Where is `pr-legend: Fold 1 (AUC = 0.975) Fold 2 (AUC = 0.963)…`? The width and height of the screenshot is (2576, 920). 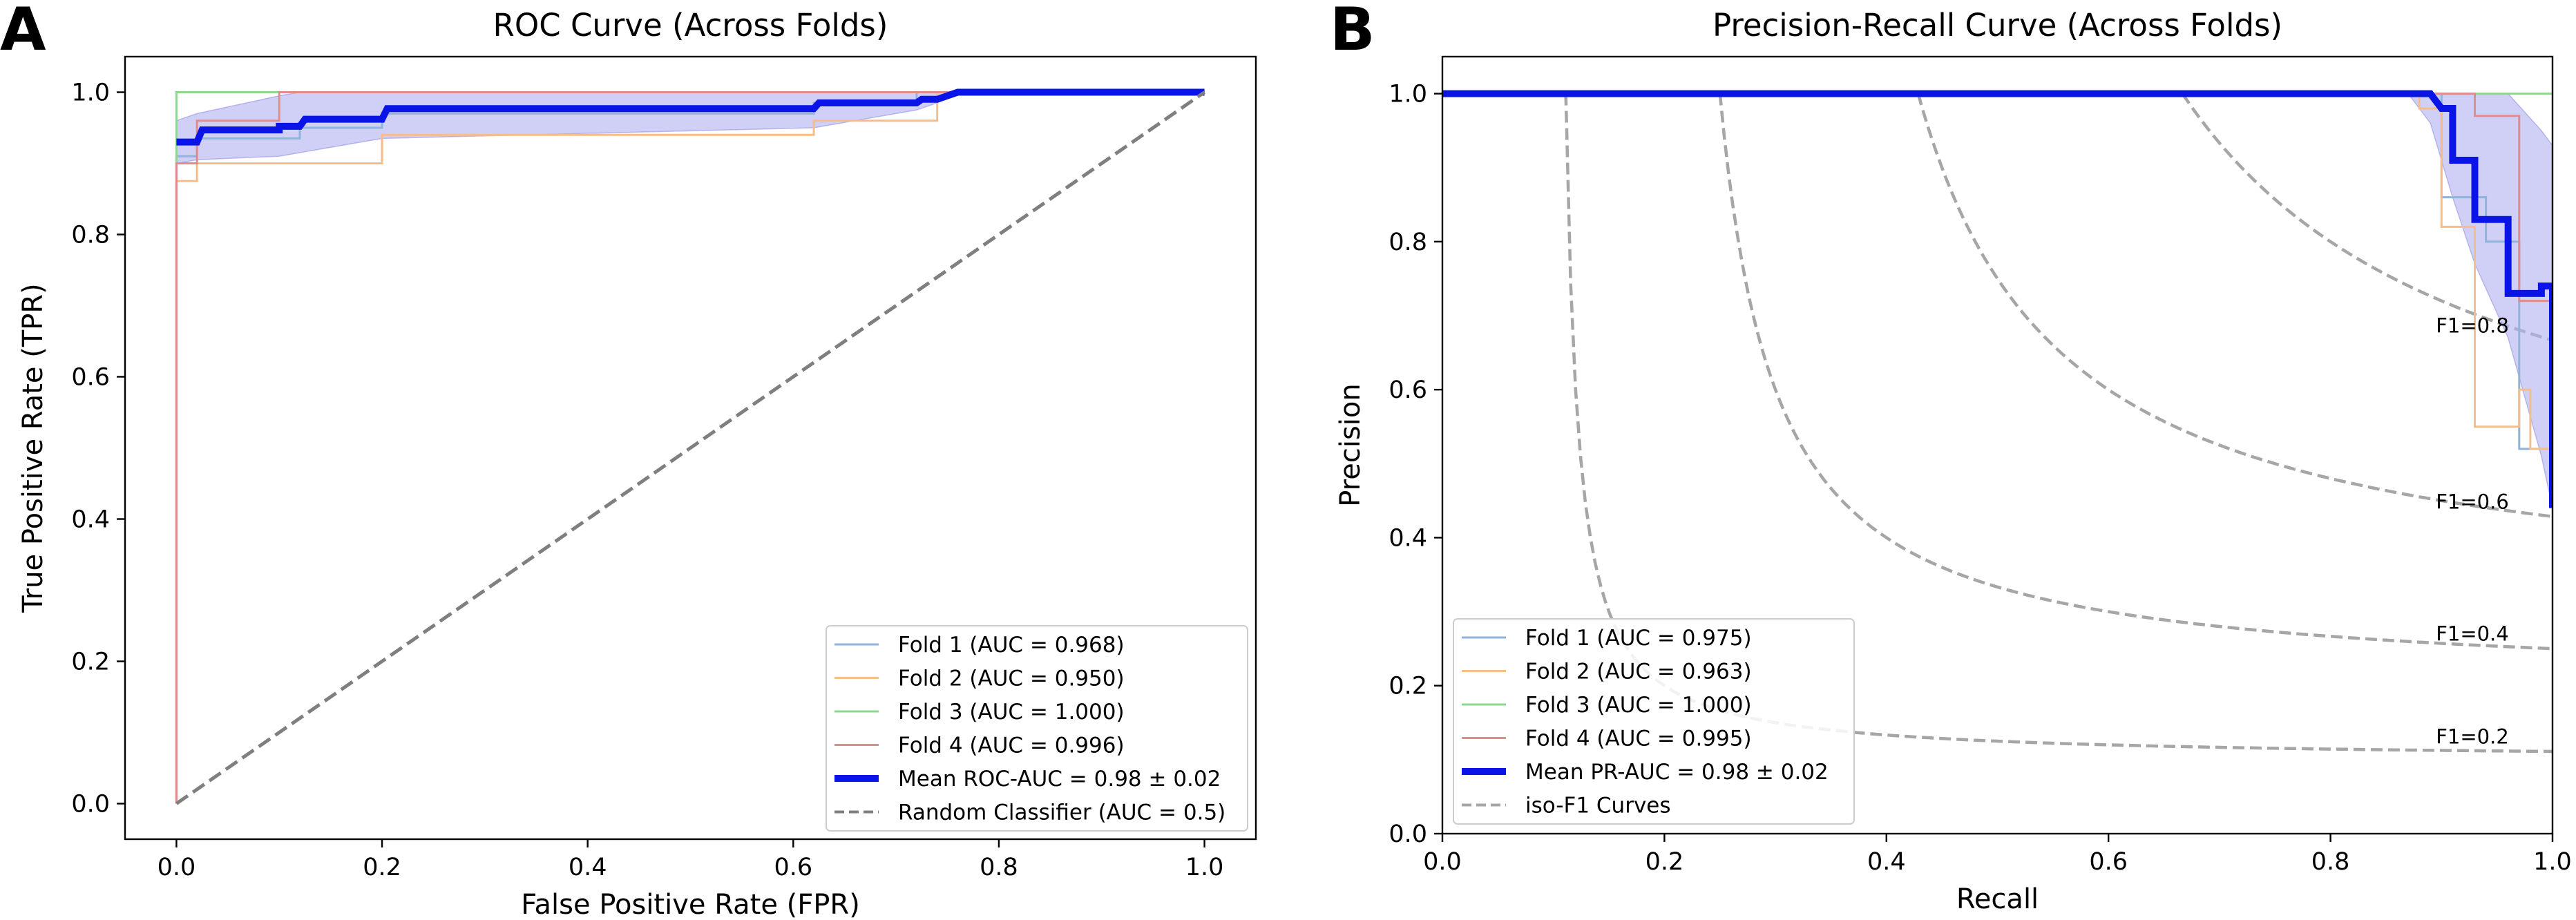 pr-legend: Fold 1 (AUC = 0.975) Fold 2 (AUC = 0.963)… is located at coordinates (1654, 722).